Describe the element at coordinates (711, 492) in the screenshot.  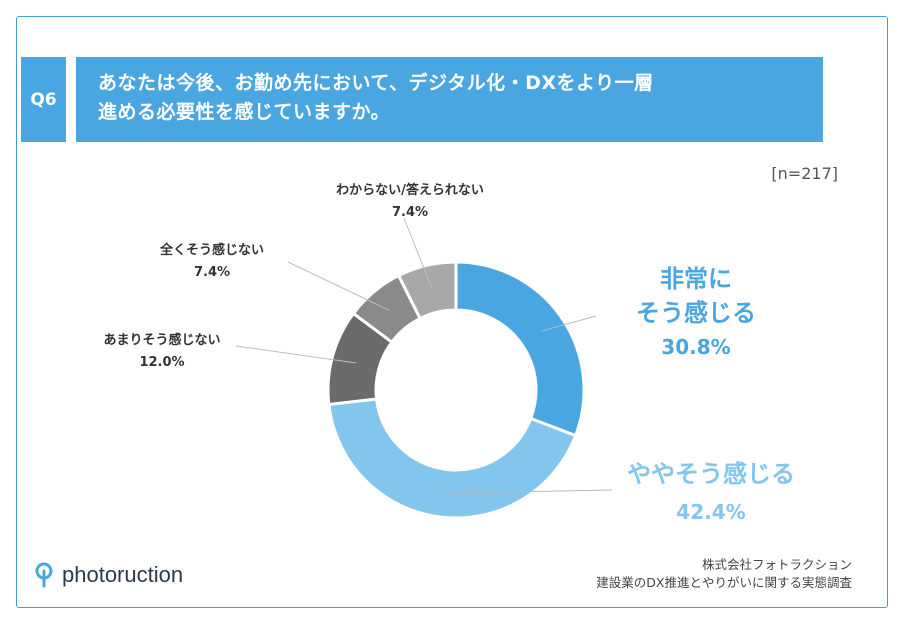
I see `label-somewhat: ややそう感じる 42.4%` at that location.